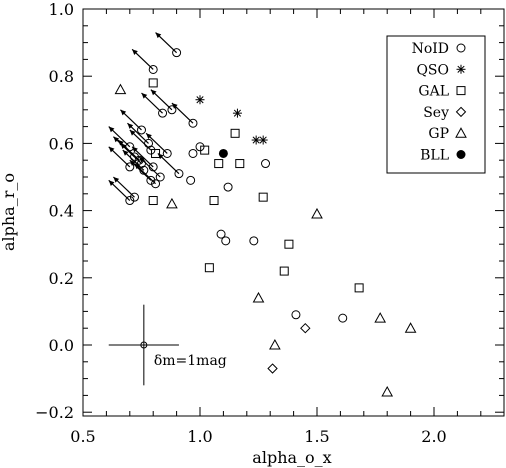 The height and width of the screenshot is (468, 506). What do you see at coordinates (461, 91) in the screenshot?
I see `legend-marker-gal` at bounding box center [461, 91].